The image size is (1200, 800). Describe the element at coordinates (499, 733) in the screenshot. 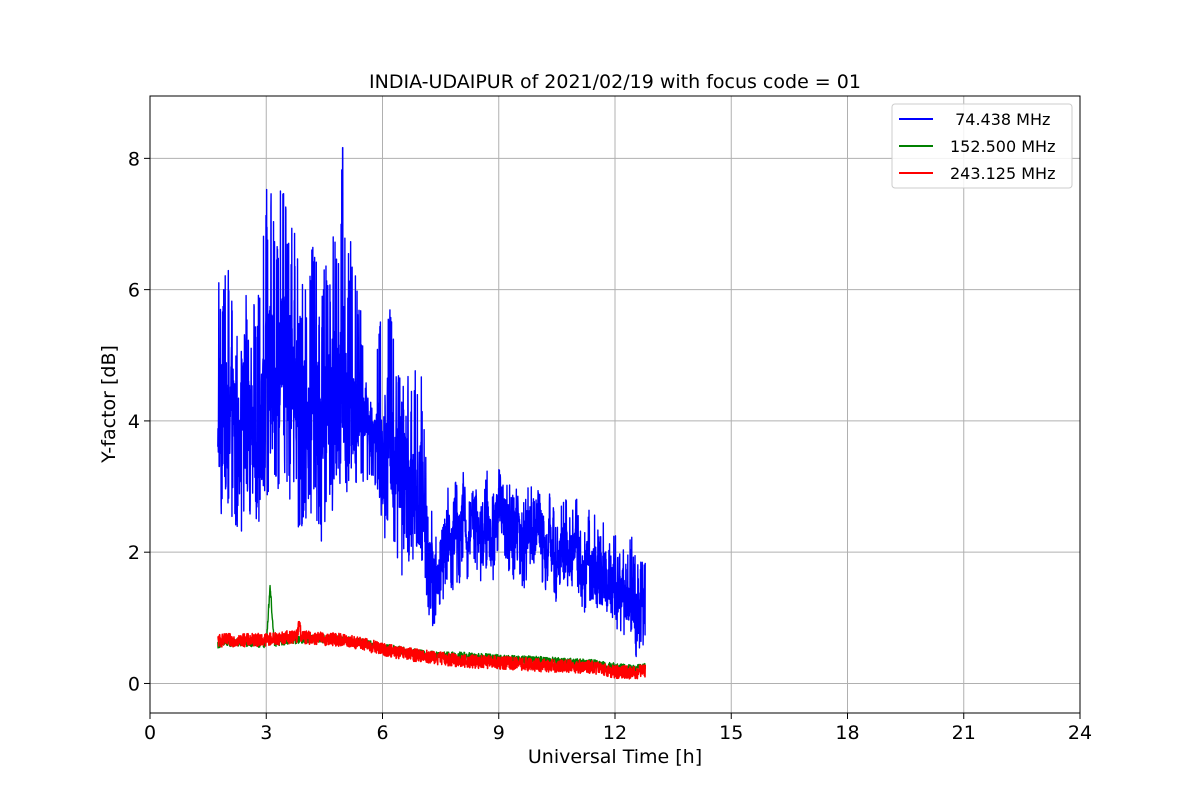

I see `x-tick-label: 9` at that location.